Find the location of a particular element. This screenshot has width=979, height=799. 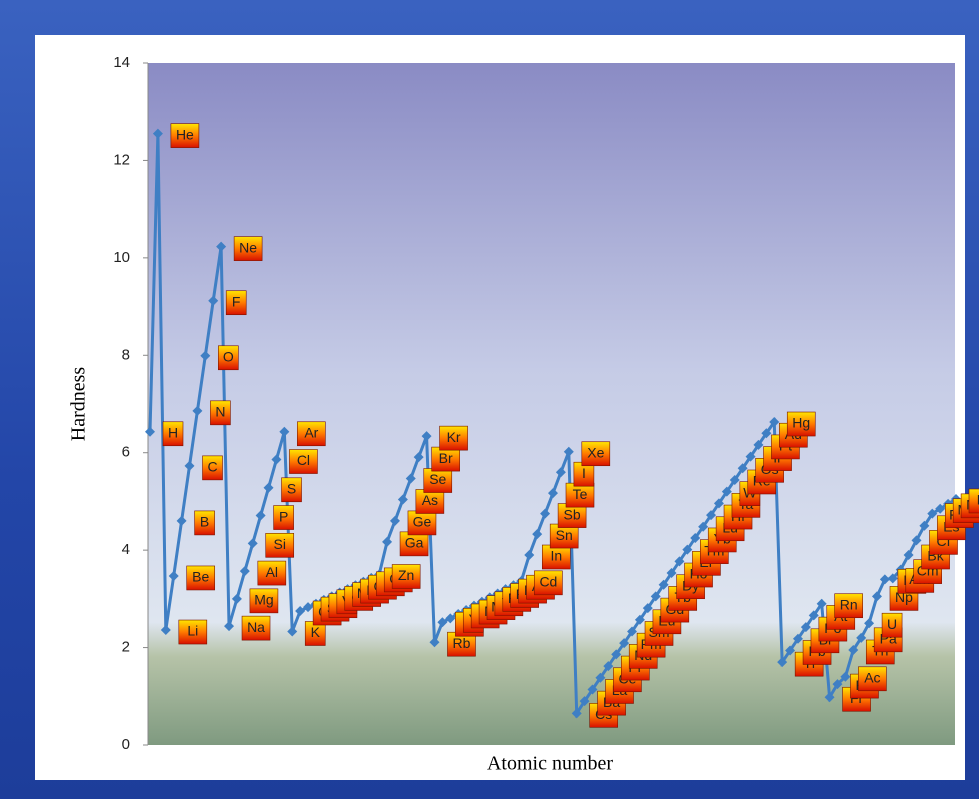

point-label: N is located at coordinates (220, 412).